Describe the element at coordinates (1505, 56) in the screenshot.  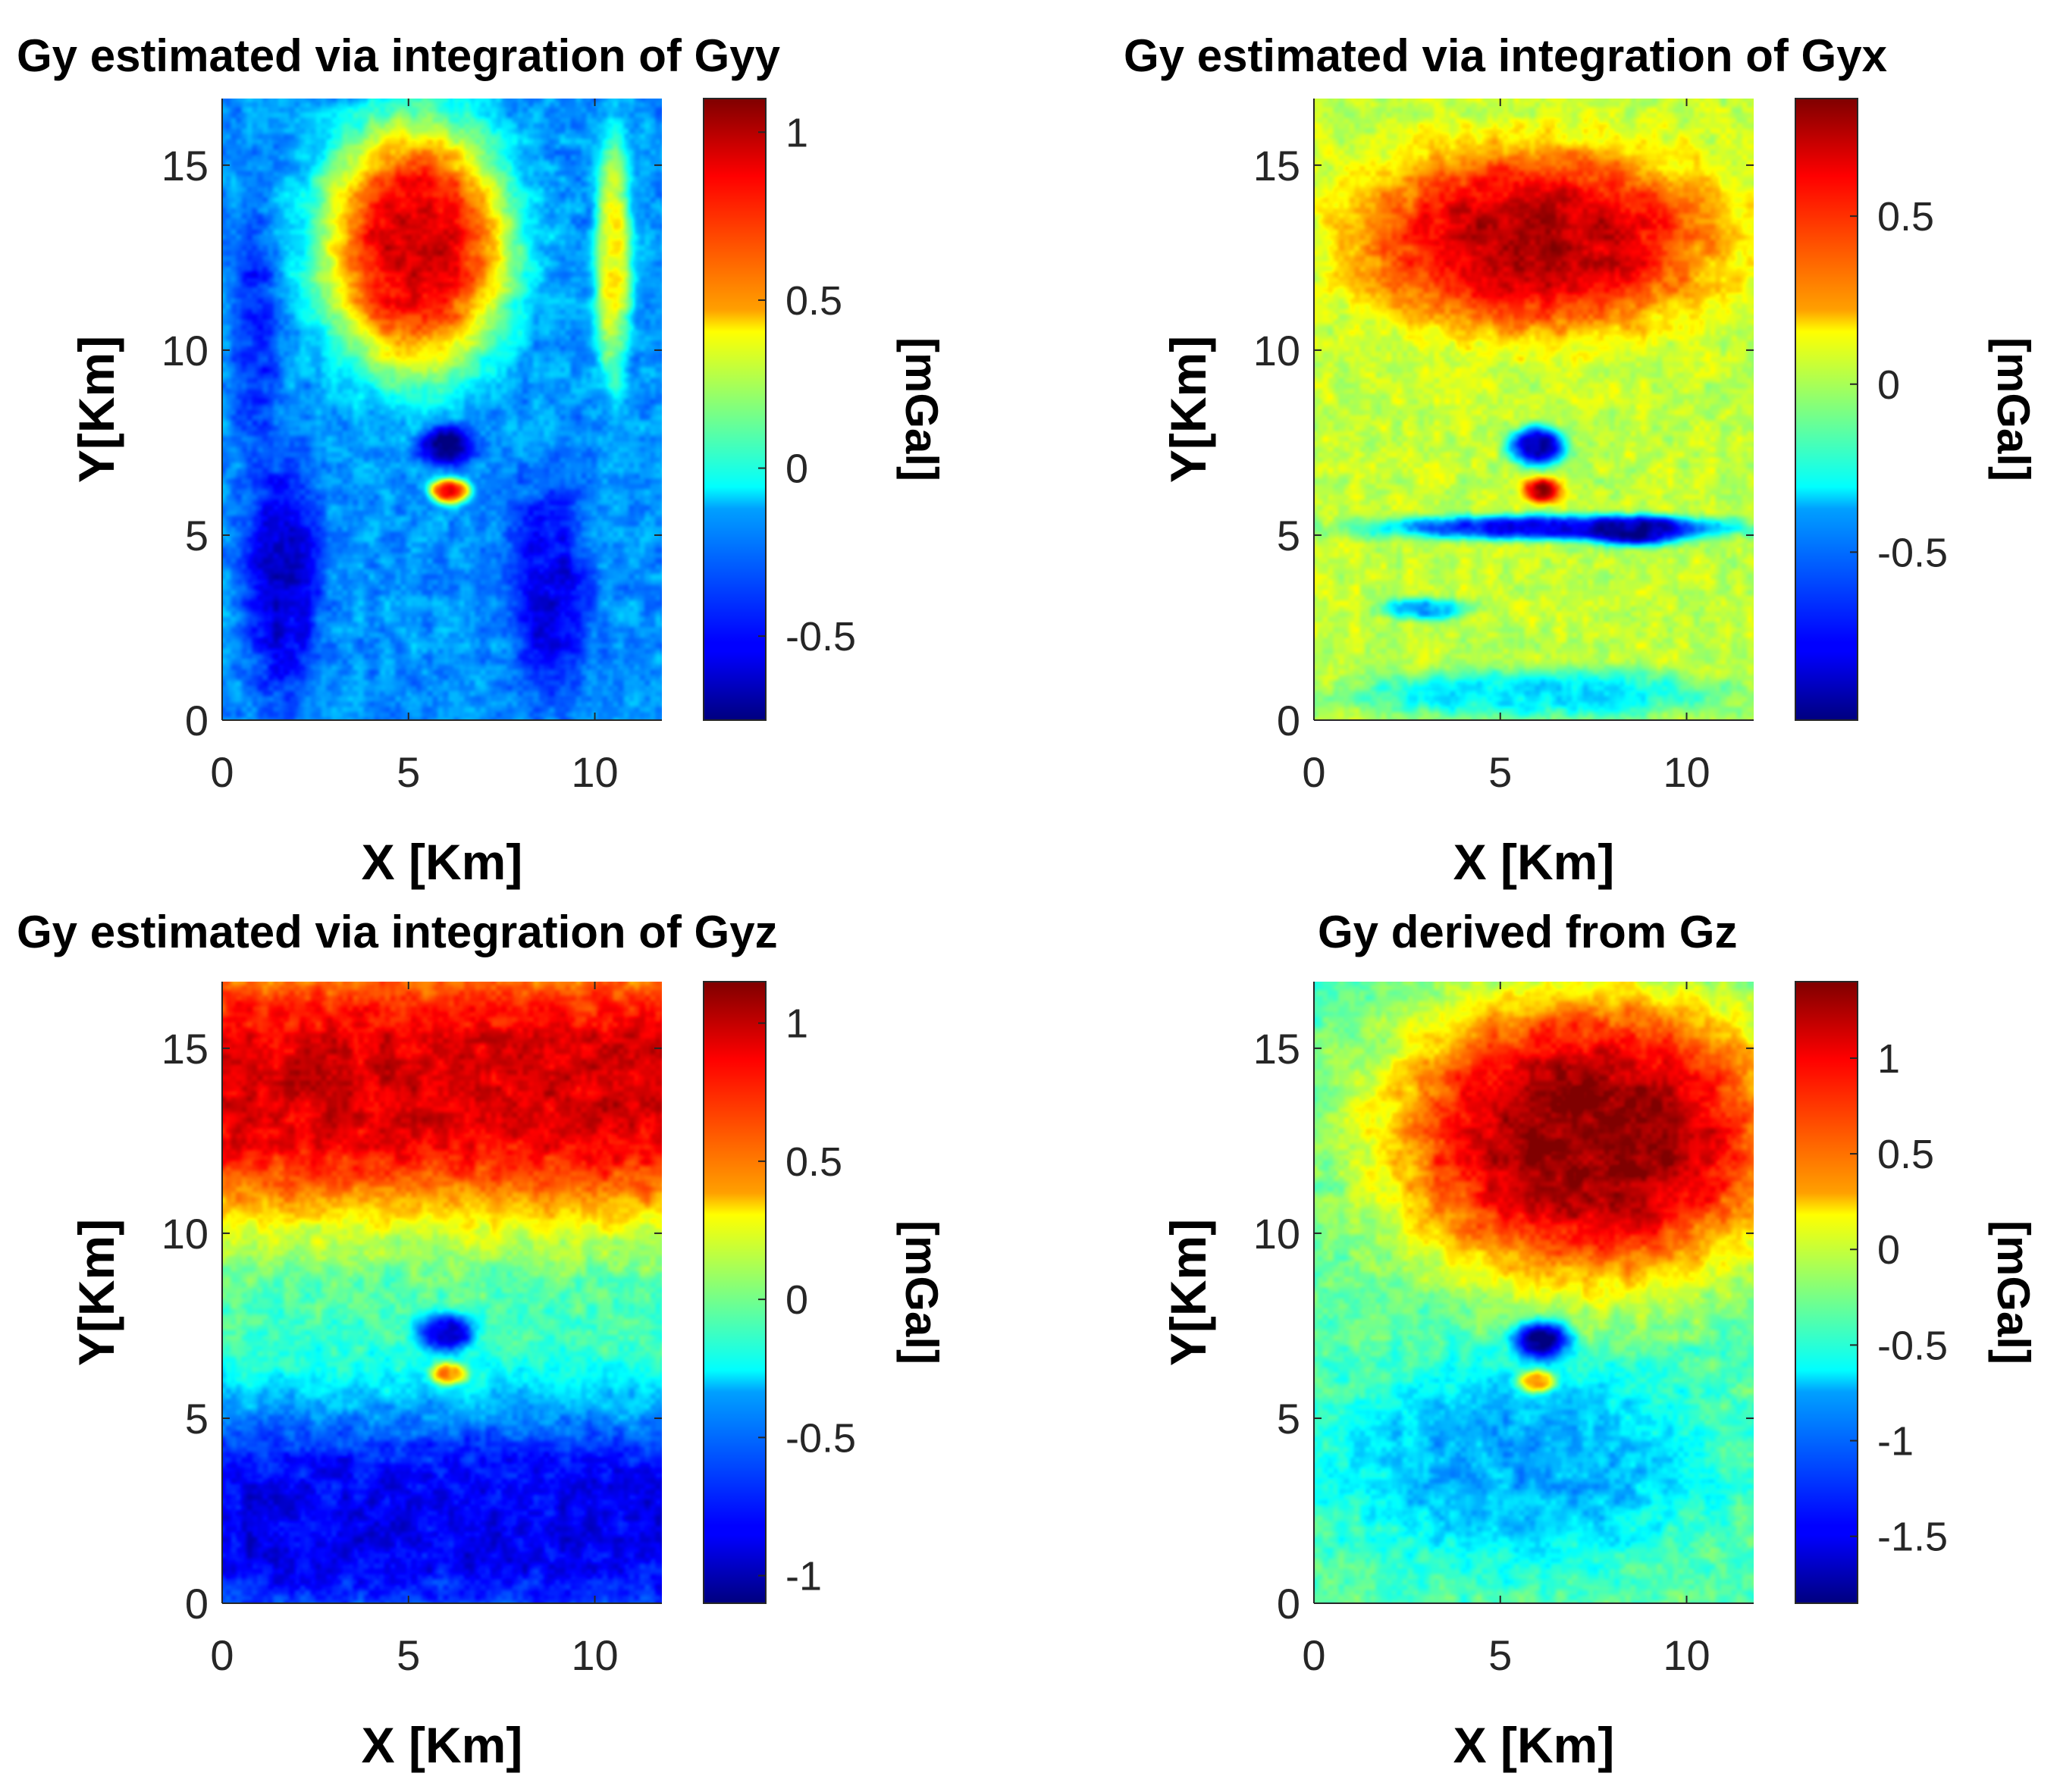
I see `panel-title: Gy estimated via integration of Gyx` at that location.